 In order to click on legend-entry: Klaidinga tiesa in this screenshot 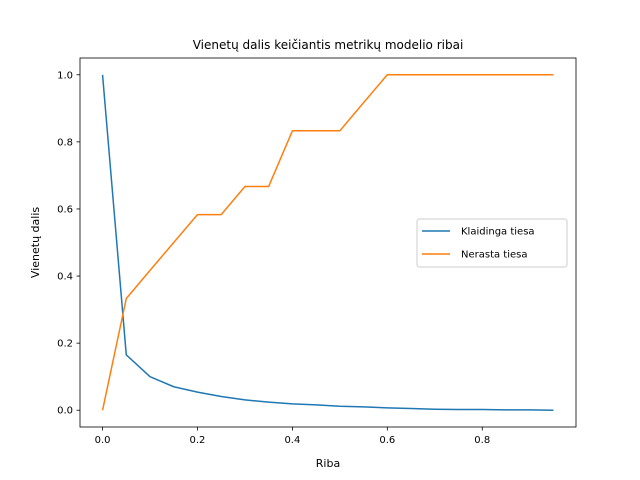, I will do `click(498, 232)`.